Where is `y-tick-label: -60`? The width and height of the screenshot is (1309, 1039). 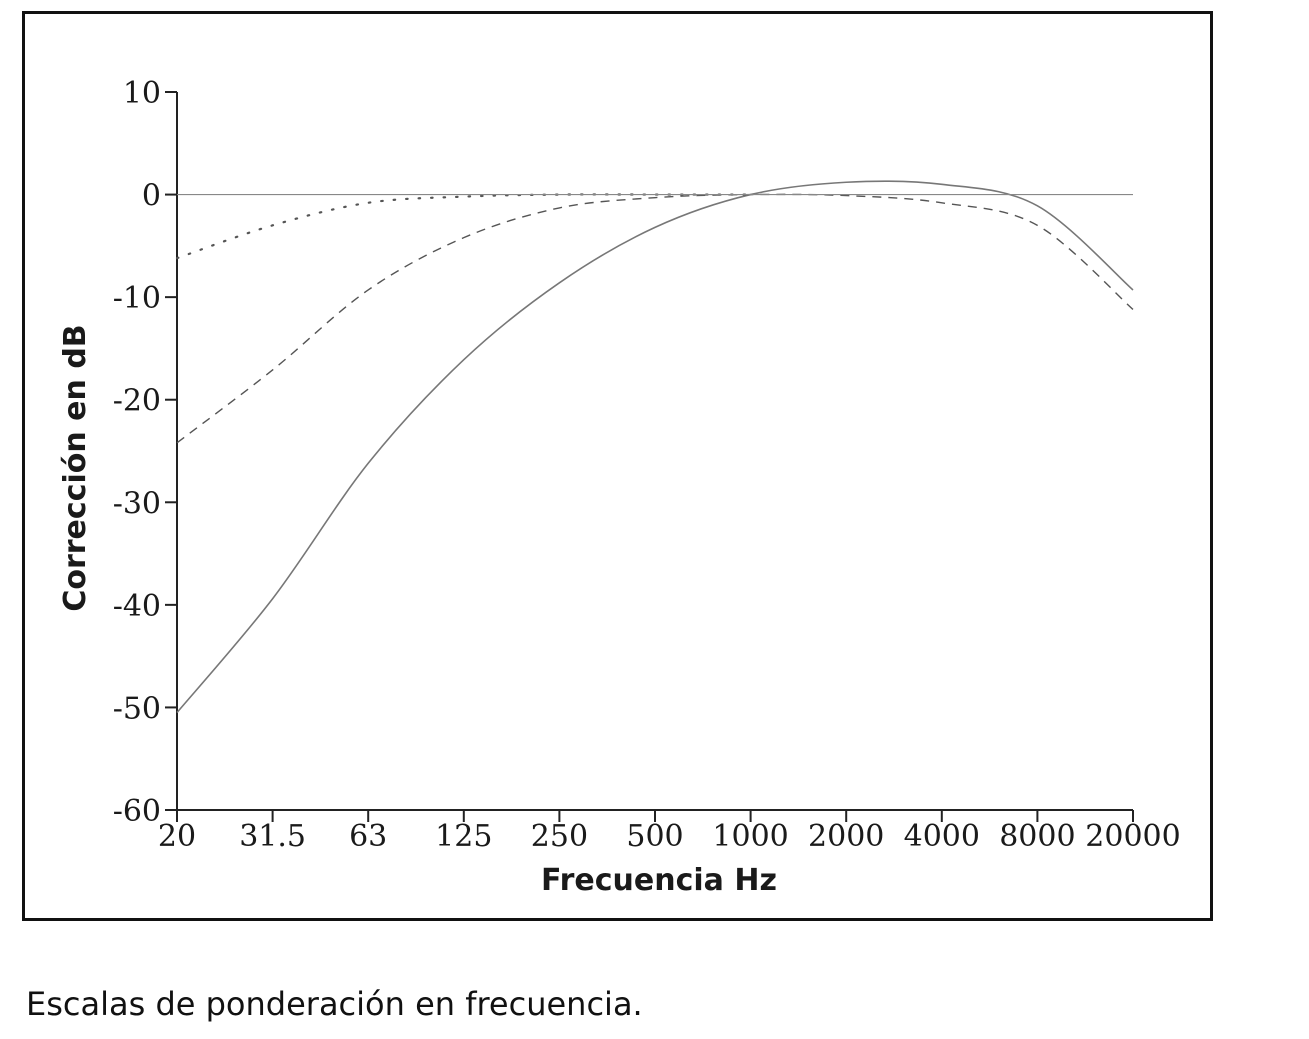 y-tick-label: -60 is located at coordinates (137, 811).